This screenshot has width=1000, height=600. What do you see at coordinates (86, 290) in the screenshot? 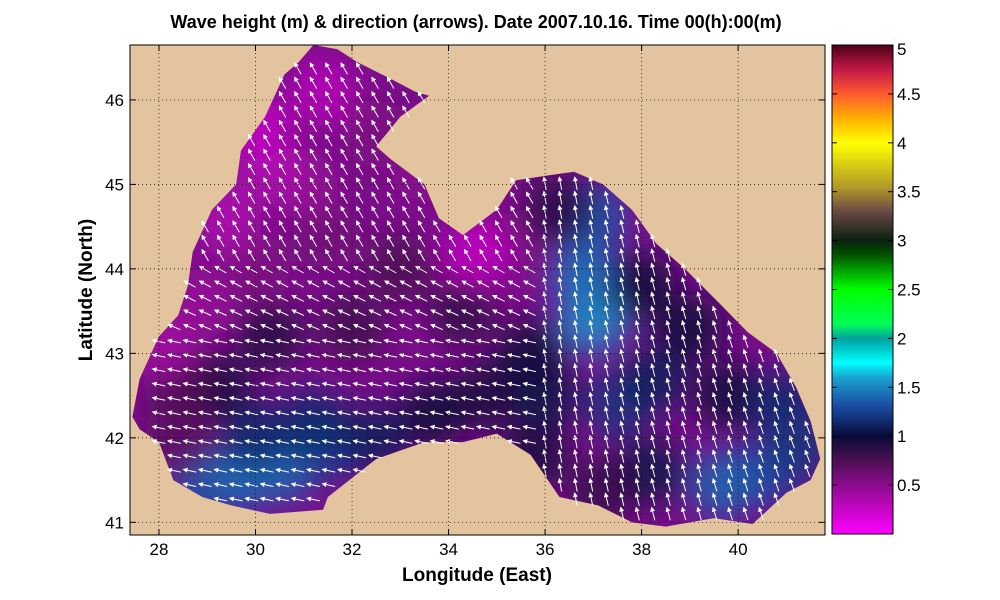
I see `y-axis-label: Latitude (North)` at bounding box center [86, 290].